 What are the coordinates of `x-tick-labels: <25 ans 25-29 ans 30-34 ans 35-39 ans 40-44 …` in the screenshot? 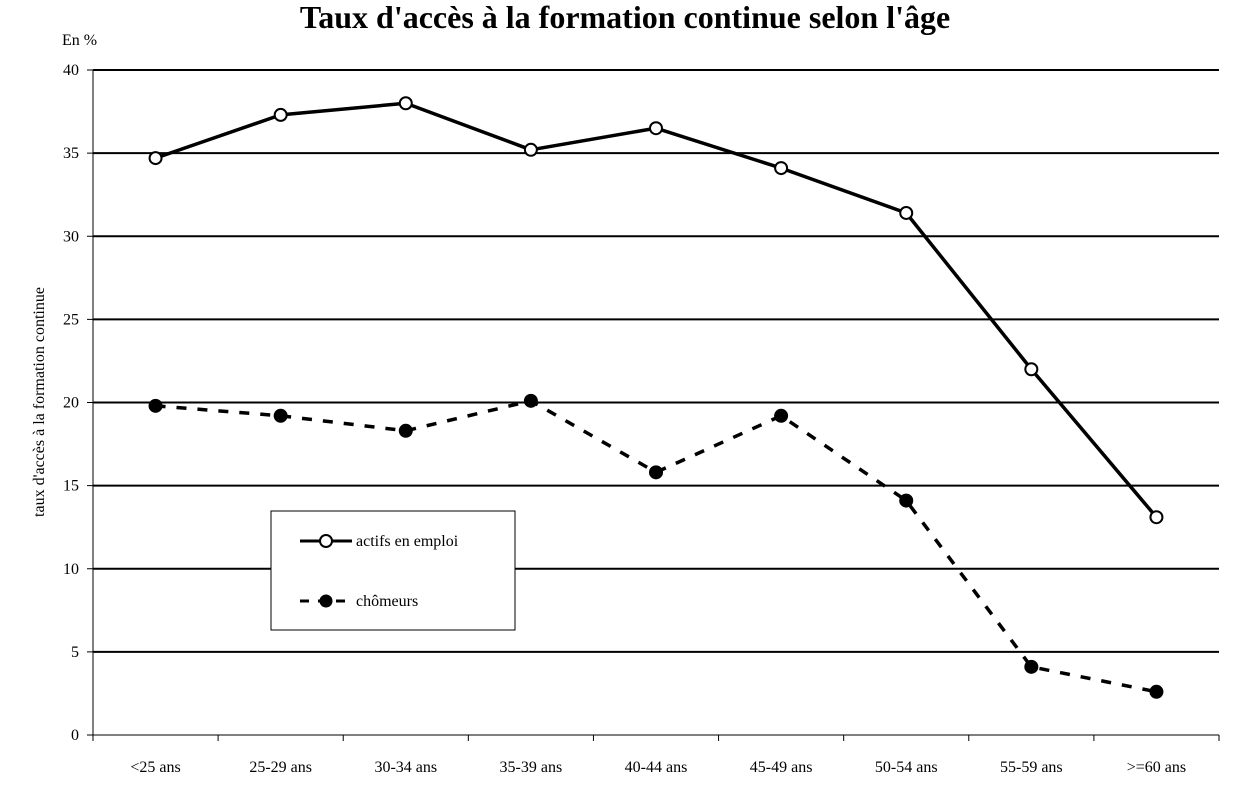 It's located at (658, 767).